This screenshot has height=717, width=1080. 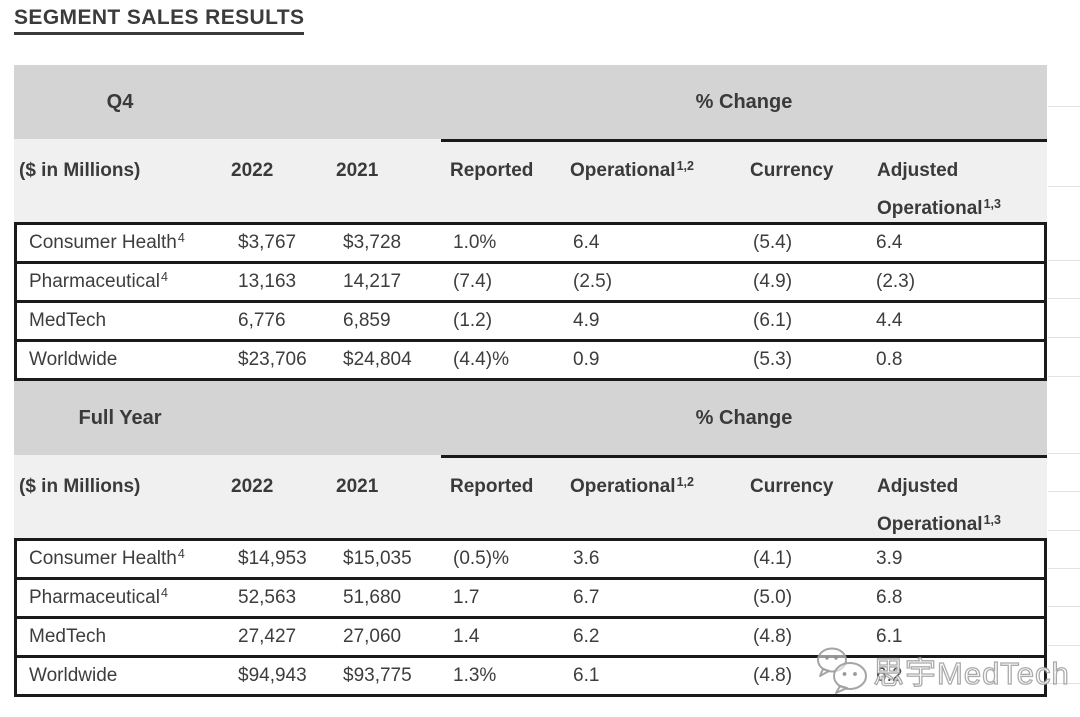 I want to click on value-2022-cell: 27,427, so click(x=267, y=636).